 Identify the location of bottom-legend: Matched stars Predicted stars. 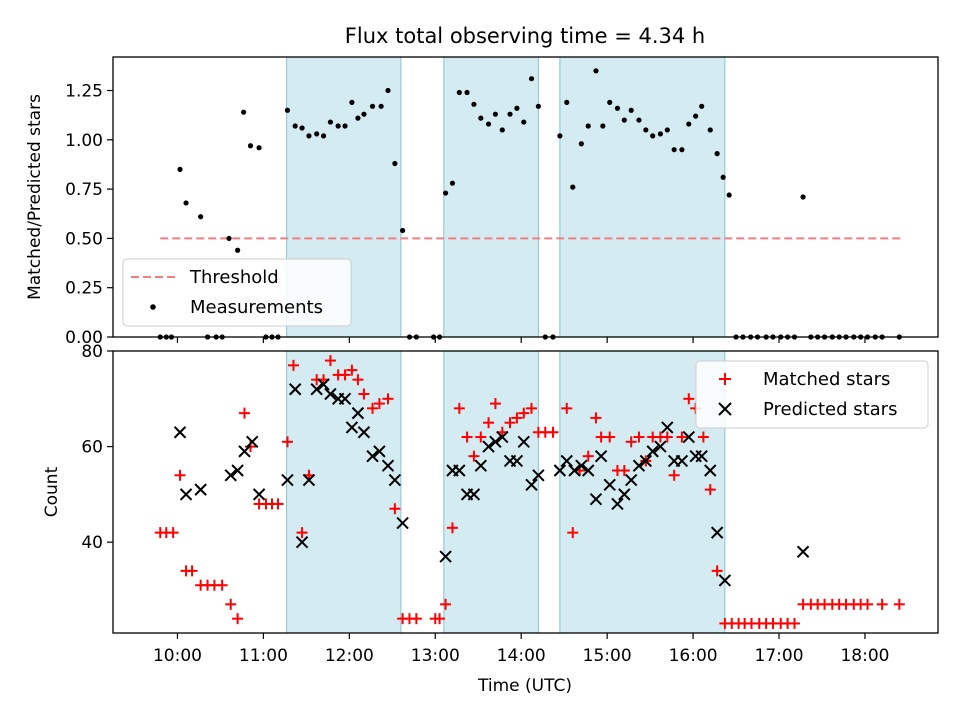
(812, 394).